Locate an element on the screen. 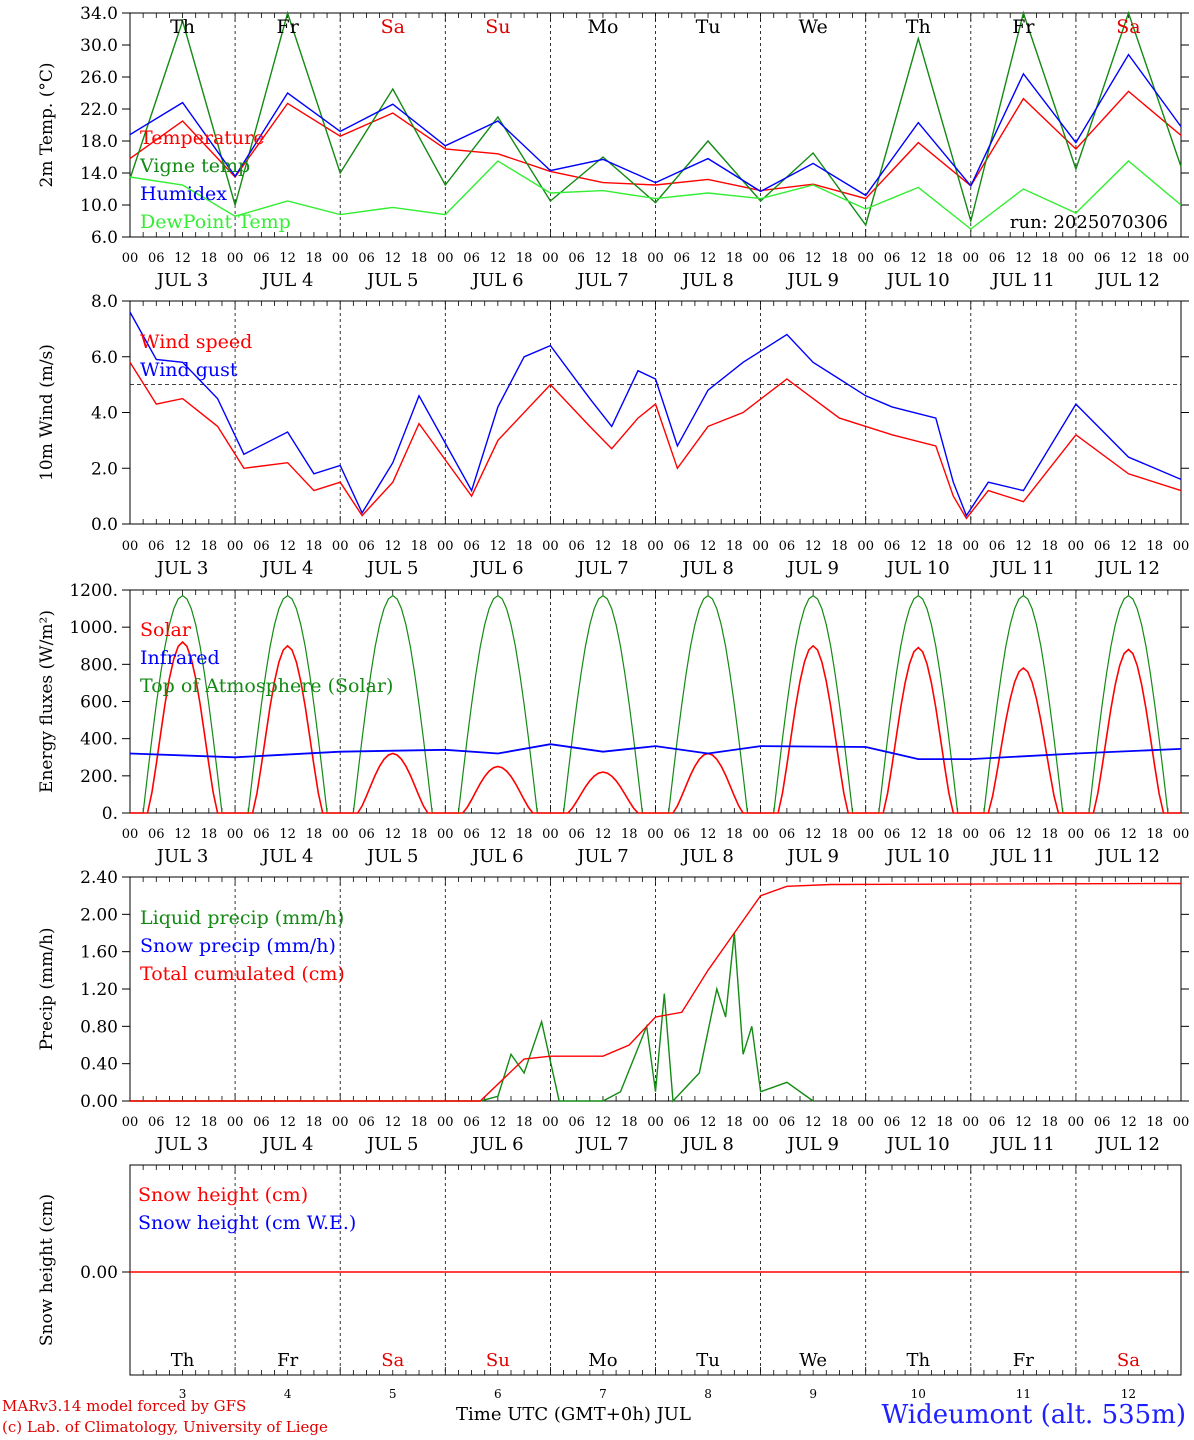 The image size is (1194, 1440). bottom-day-name: We is located at coordinates (813, 1360).